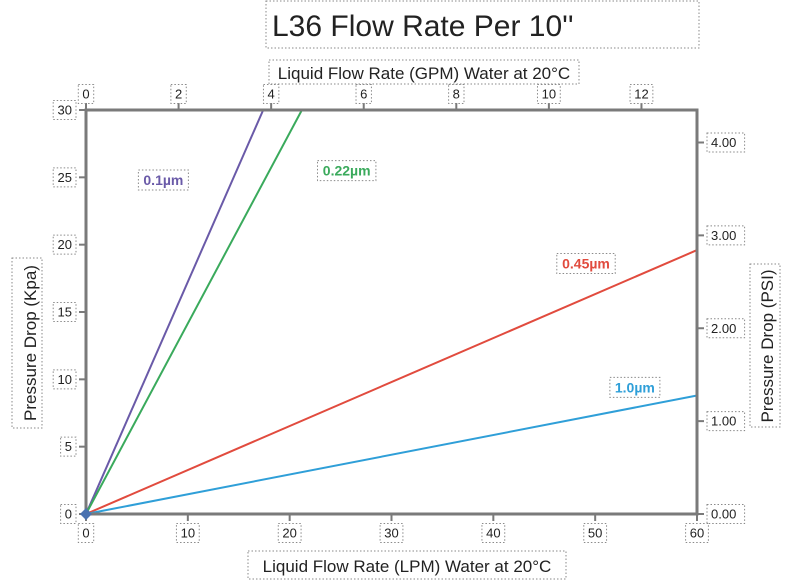  I want to click on y-left-tick-label: 15, so click(65, 312).